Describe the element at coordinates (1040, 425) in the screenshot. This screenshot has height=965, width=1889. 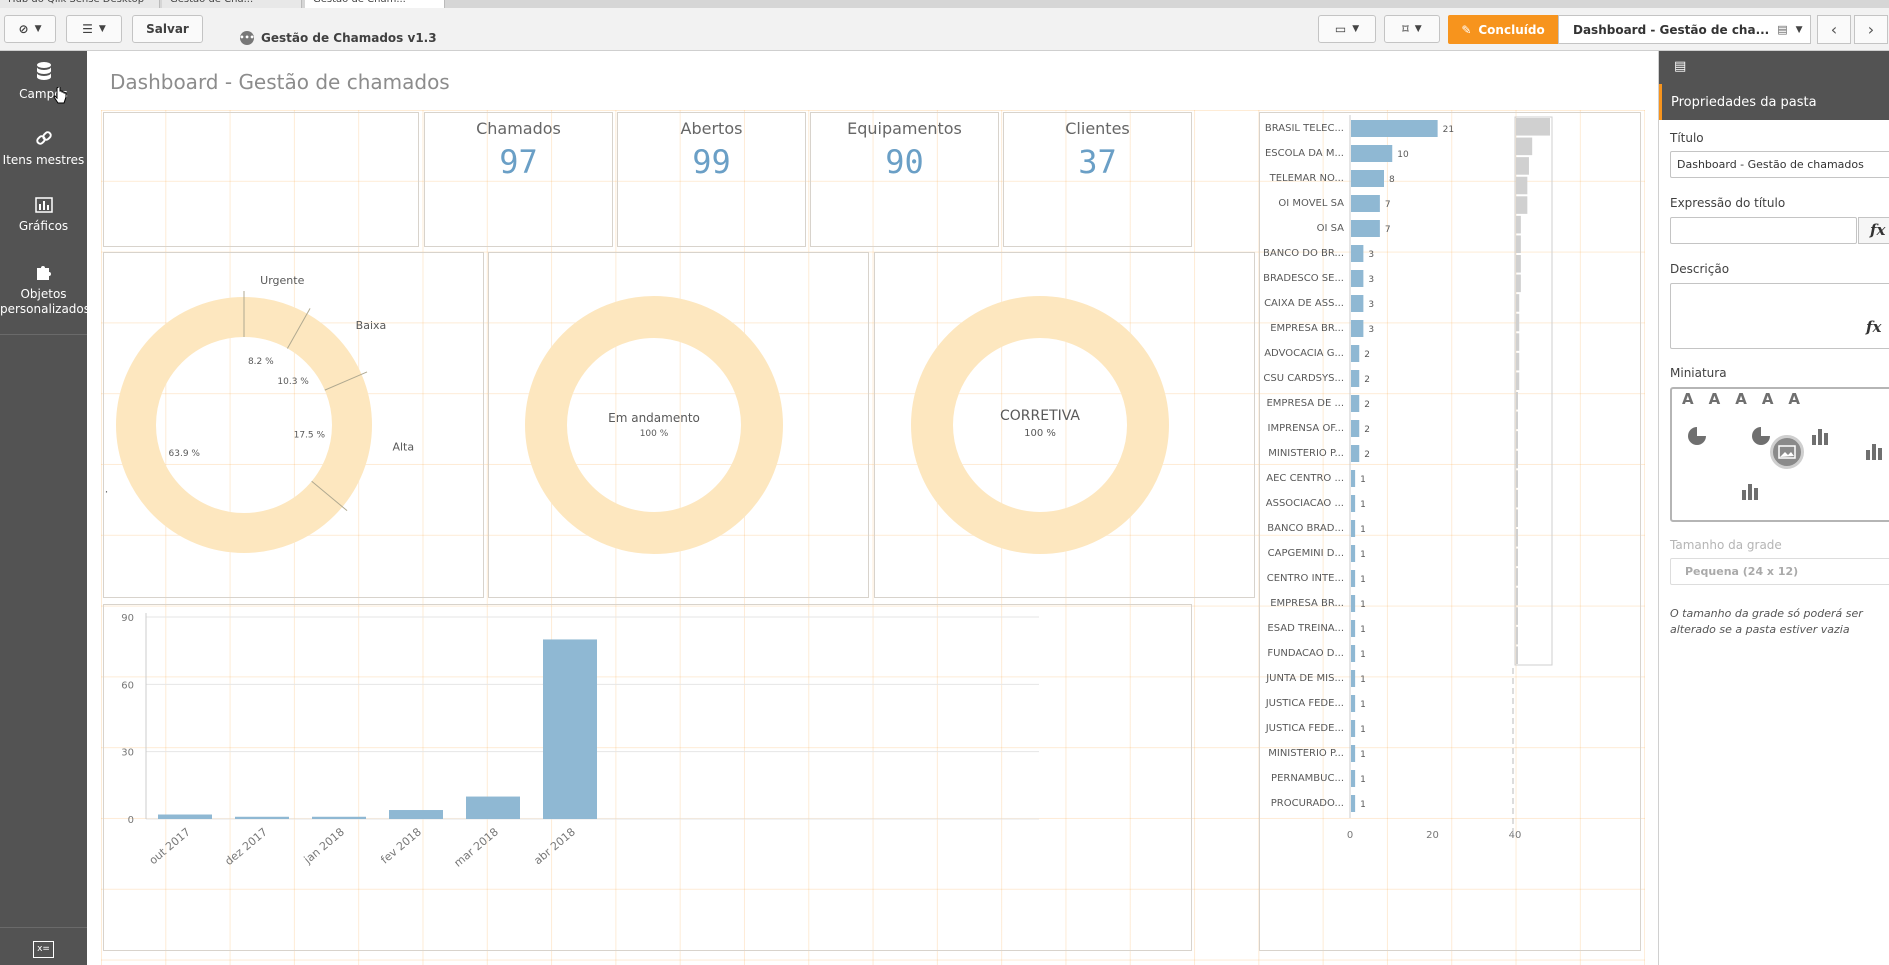
I see `donut-ring` at that location.